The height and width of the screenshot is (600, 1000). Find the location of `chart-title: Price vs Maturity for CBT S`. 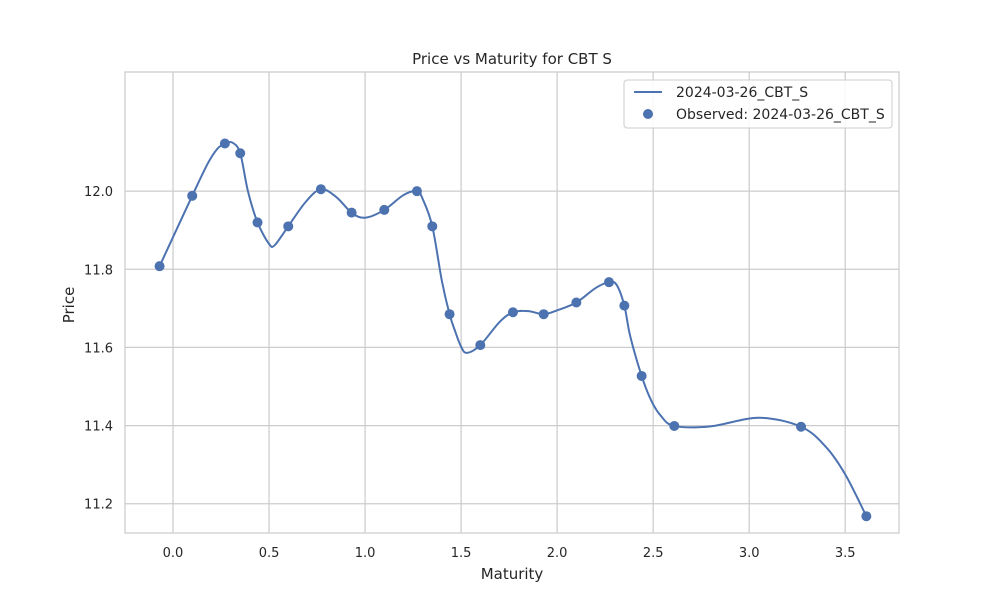

chart-title: Price vs Maturity for CBT S is located at coordinates (512, 59).